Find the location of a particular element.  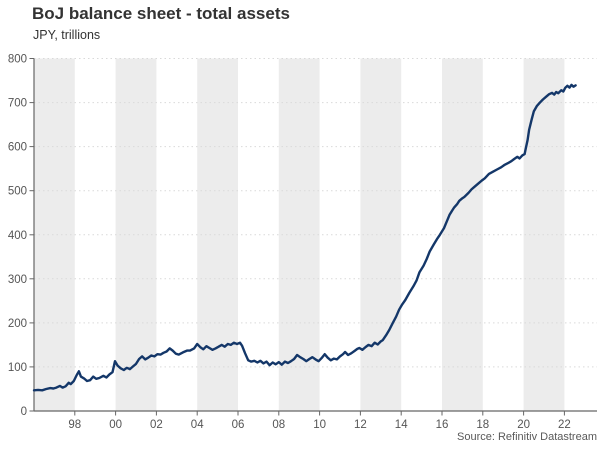

y-axis-ticks: 0 100 200 300 400 500 600 700 800 is located at coordinates (21, 236).